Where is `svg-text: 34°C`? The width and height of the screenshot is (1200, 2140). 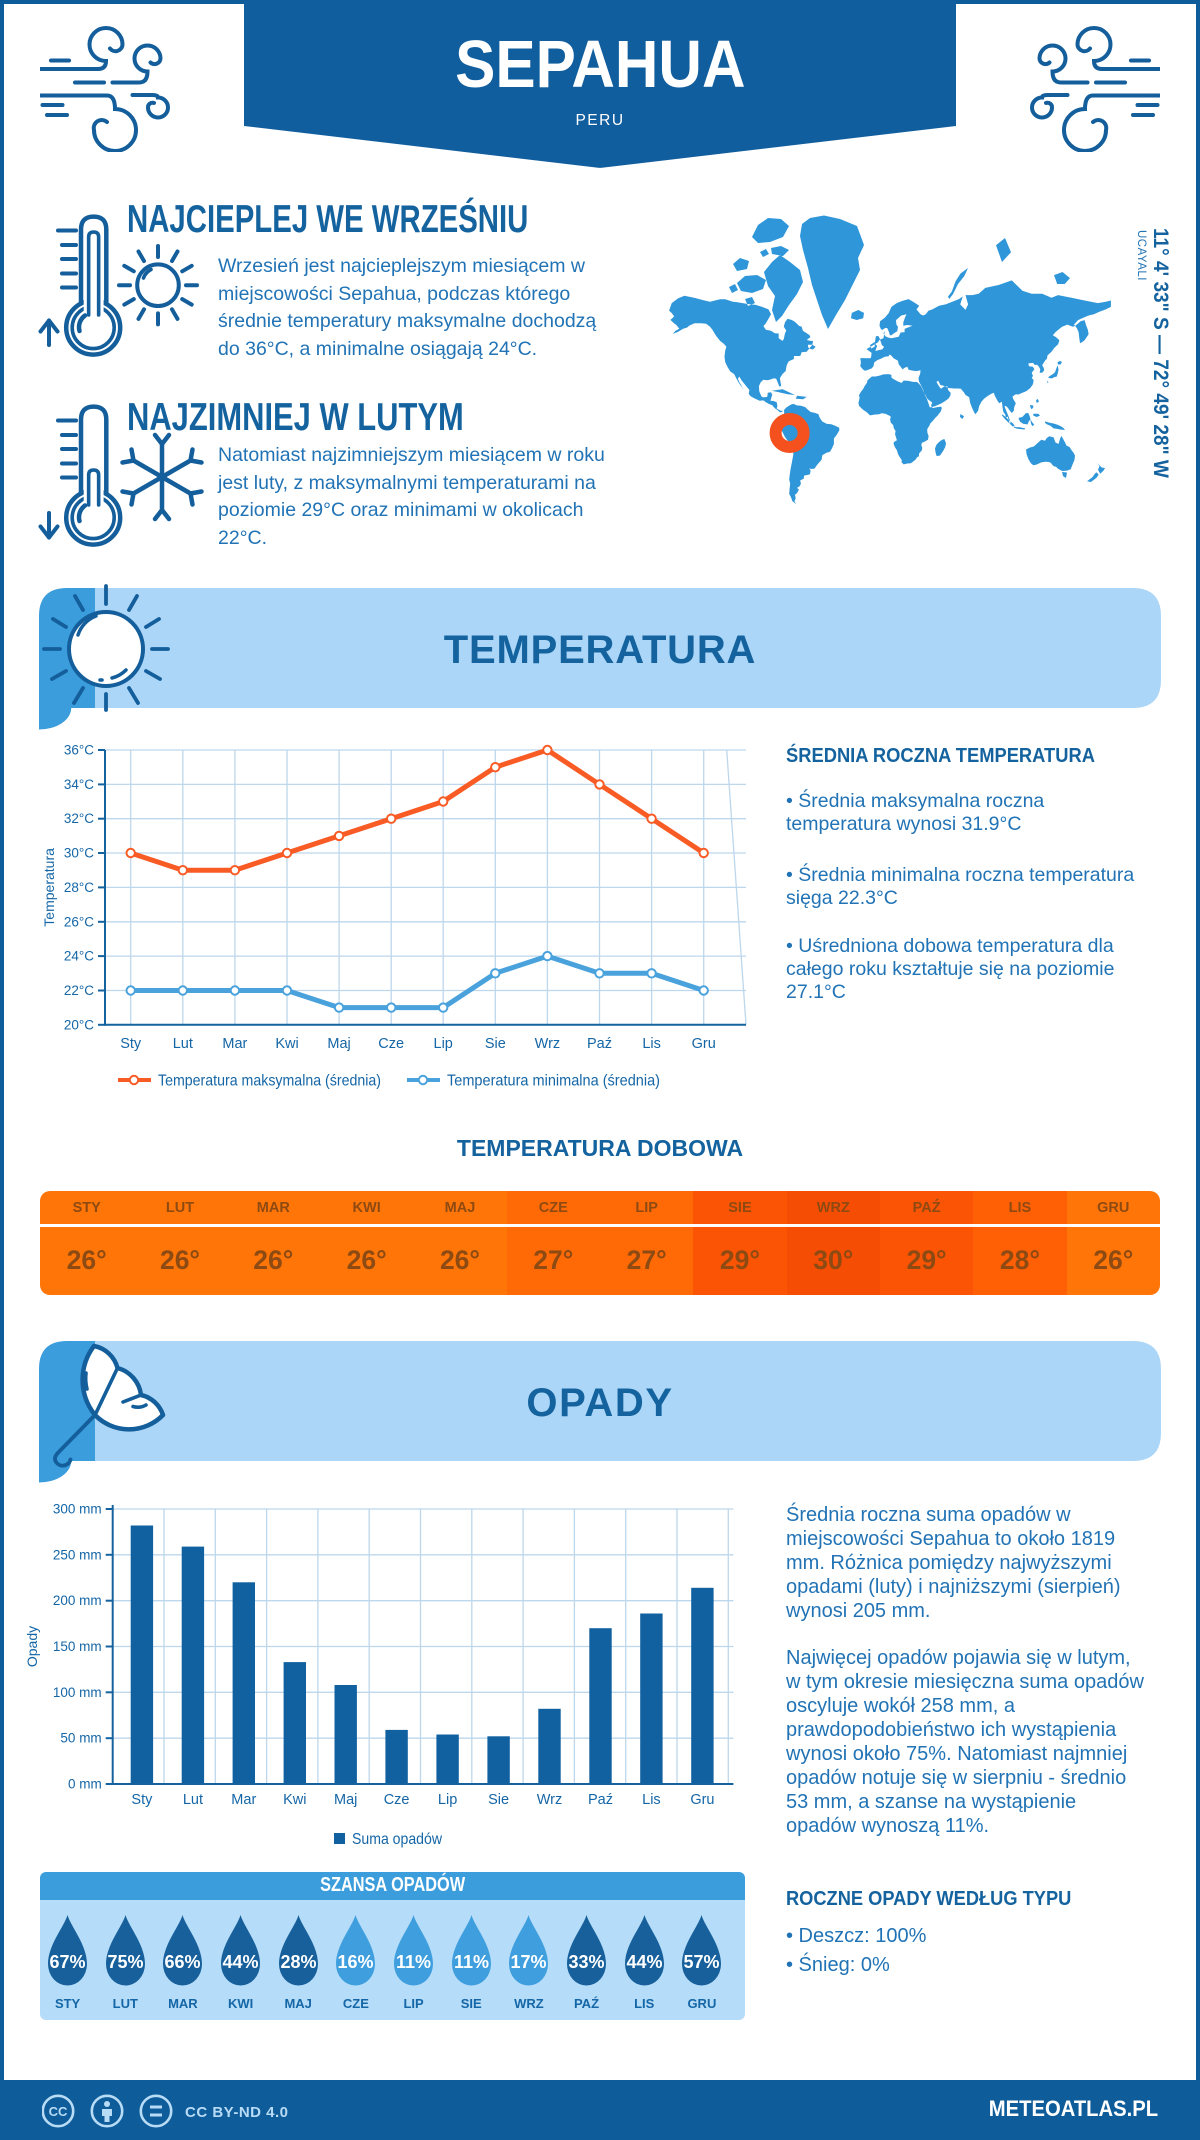 svg-text: 34°C is located at coordinates (79, 784).